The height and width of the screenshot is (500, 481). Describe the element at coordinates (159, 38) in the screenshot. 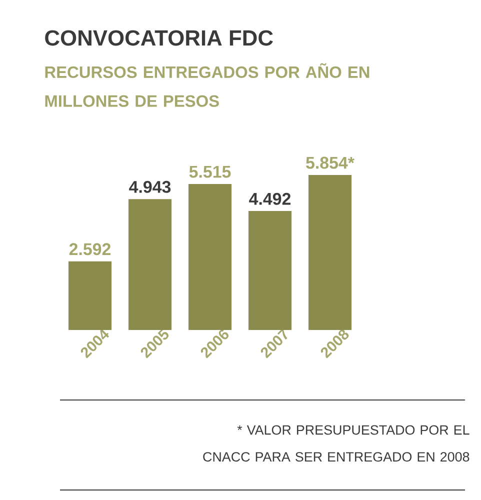

I see `chart-title: CONVOCATORIA FDC` at that location.